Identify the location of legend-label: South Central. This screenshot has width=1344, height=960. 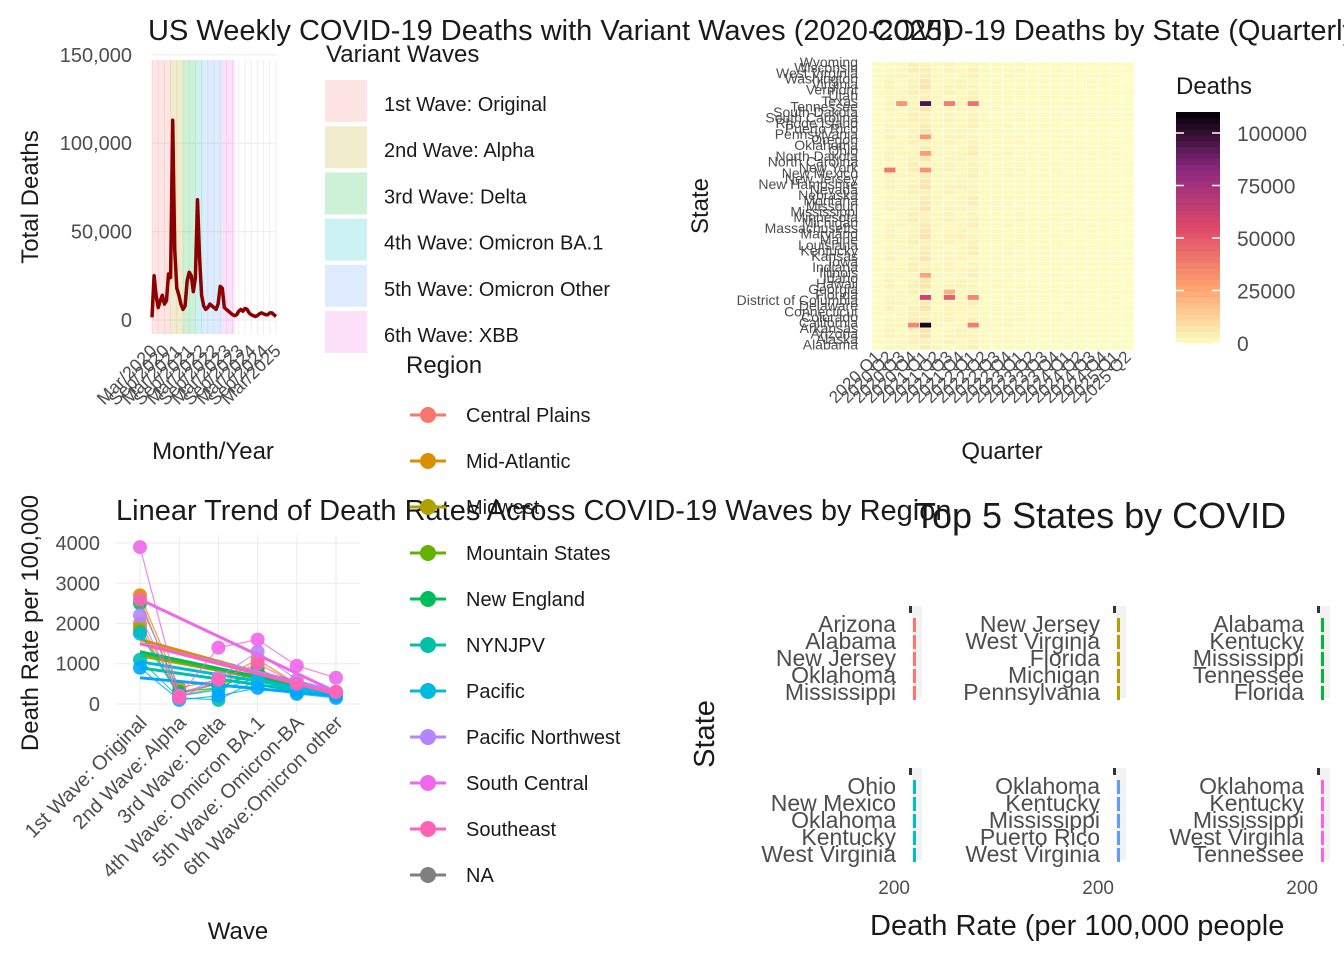
(527, 784).